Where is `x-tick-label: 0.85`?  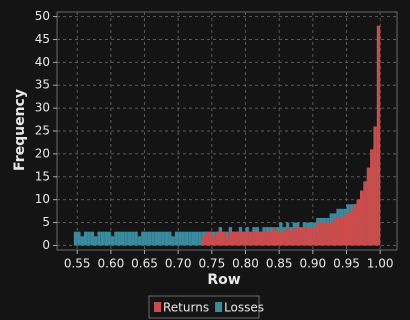 x-tick-label: 0.85 is located at coordinates (279, 264).